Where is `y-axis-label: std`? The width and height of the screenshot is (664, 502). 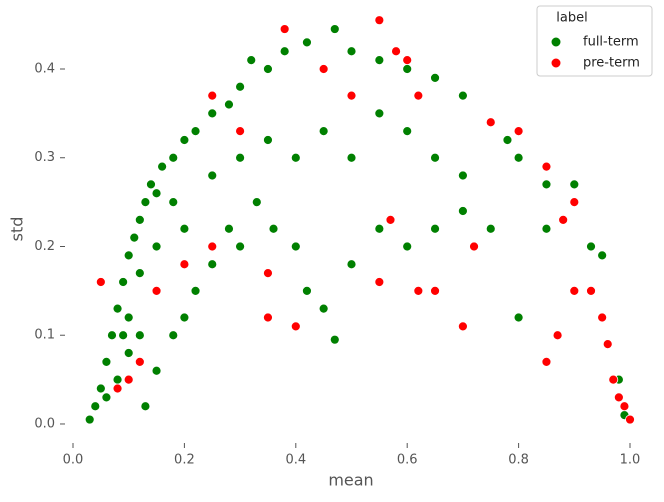
y-axis-label: std is located at coordinates (17, 229).